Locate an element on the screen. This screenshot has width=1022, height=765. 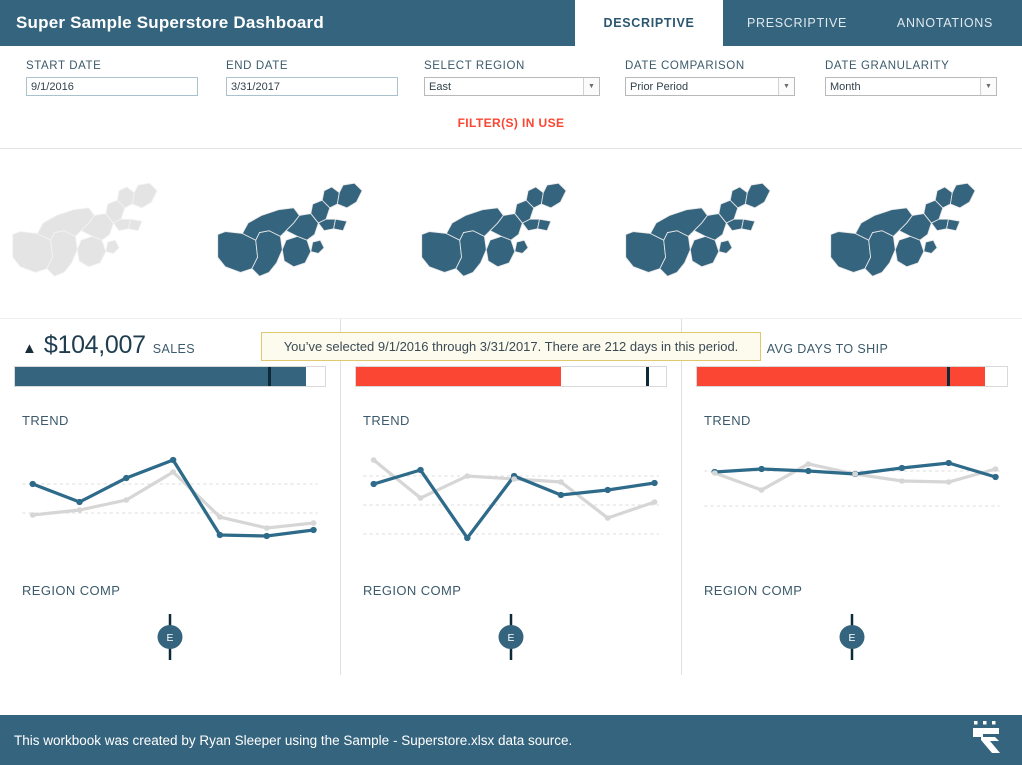
filter-end-date: END DATE 3/31/2017 is located at coordinates (312, 78).